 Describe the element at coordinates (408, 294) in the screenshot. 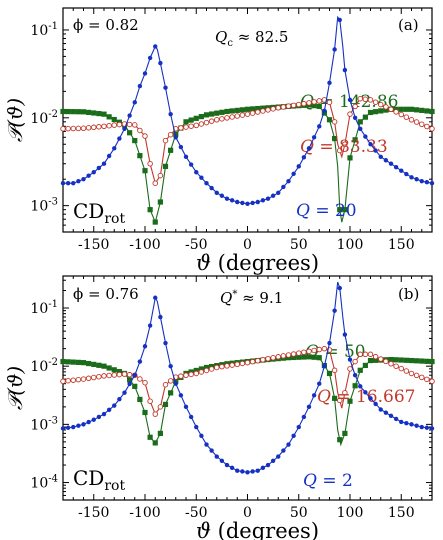

I see `panel-label: (b)` at that location.